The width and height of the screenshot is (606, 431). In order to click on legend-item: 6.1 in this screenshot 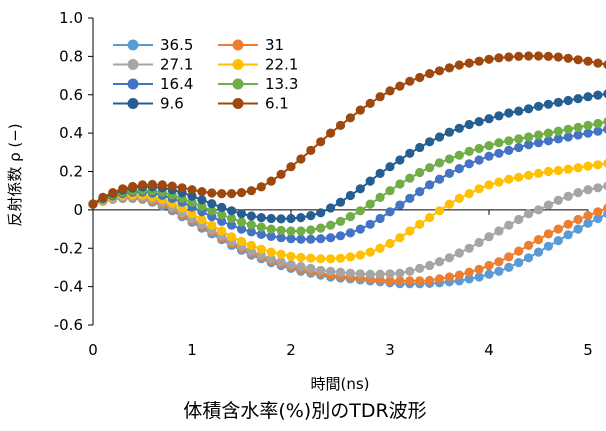, I will do `click(253, 104)`.